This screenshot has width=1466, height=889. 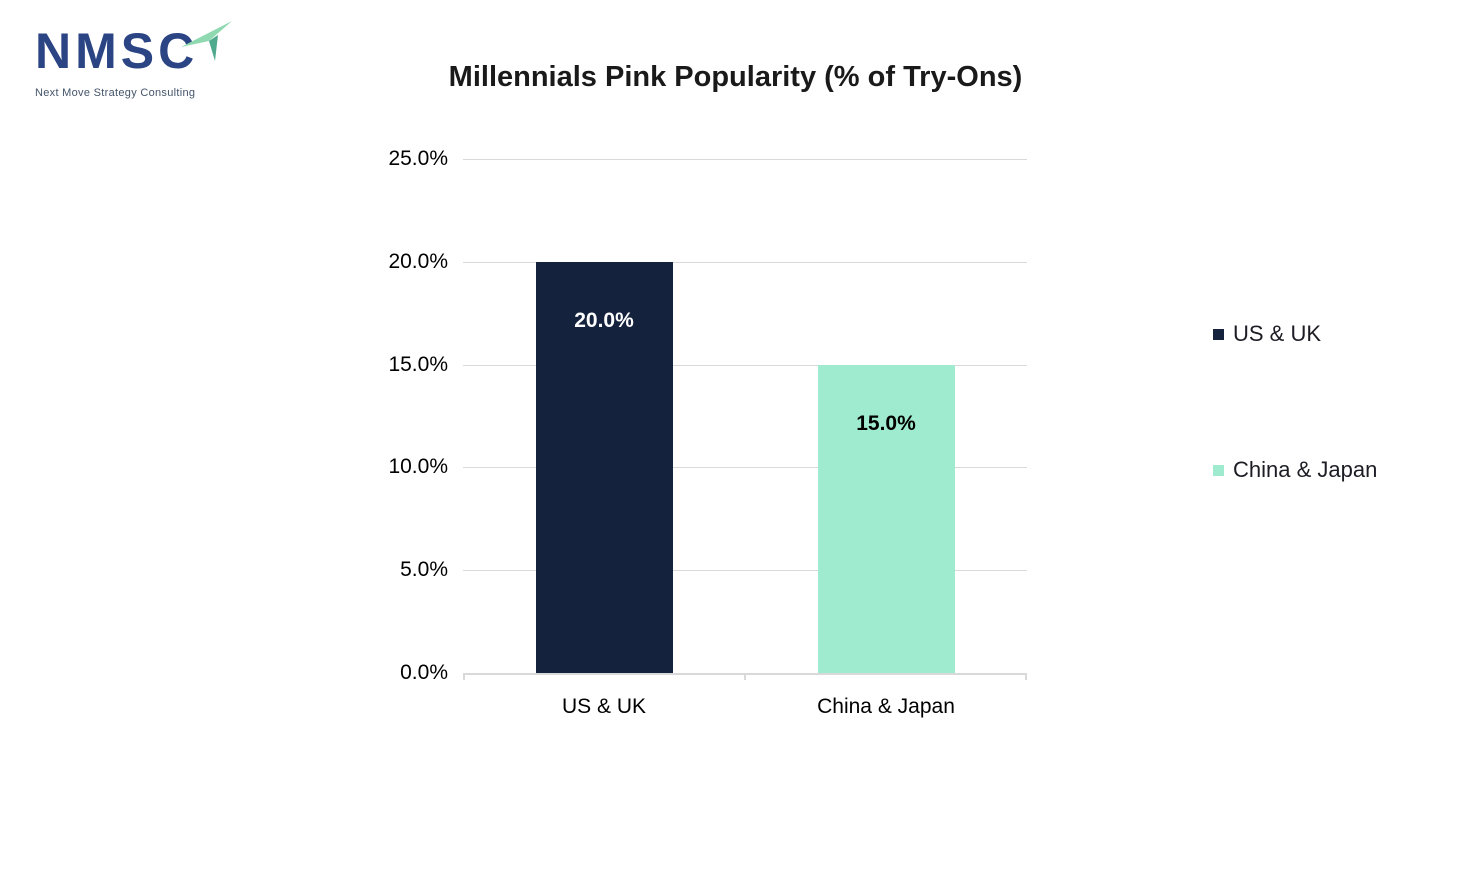 I want to click on logo-tagline: Next Move Strategy Consulting, so click(x=115, y=93).